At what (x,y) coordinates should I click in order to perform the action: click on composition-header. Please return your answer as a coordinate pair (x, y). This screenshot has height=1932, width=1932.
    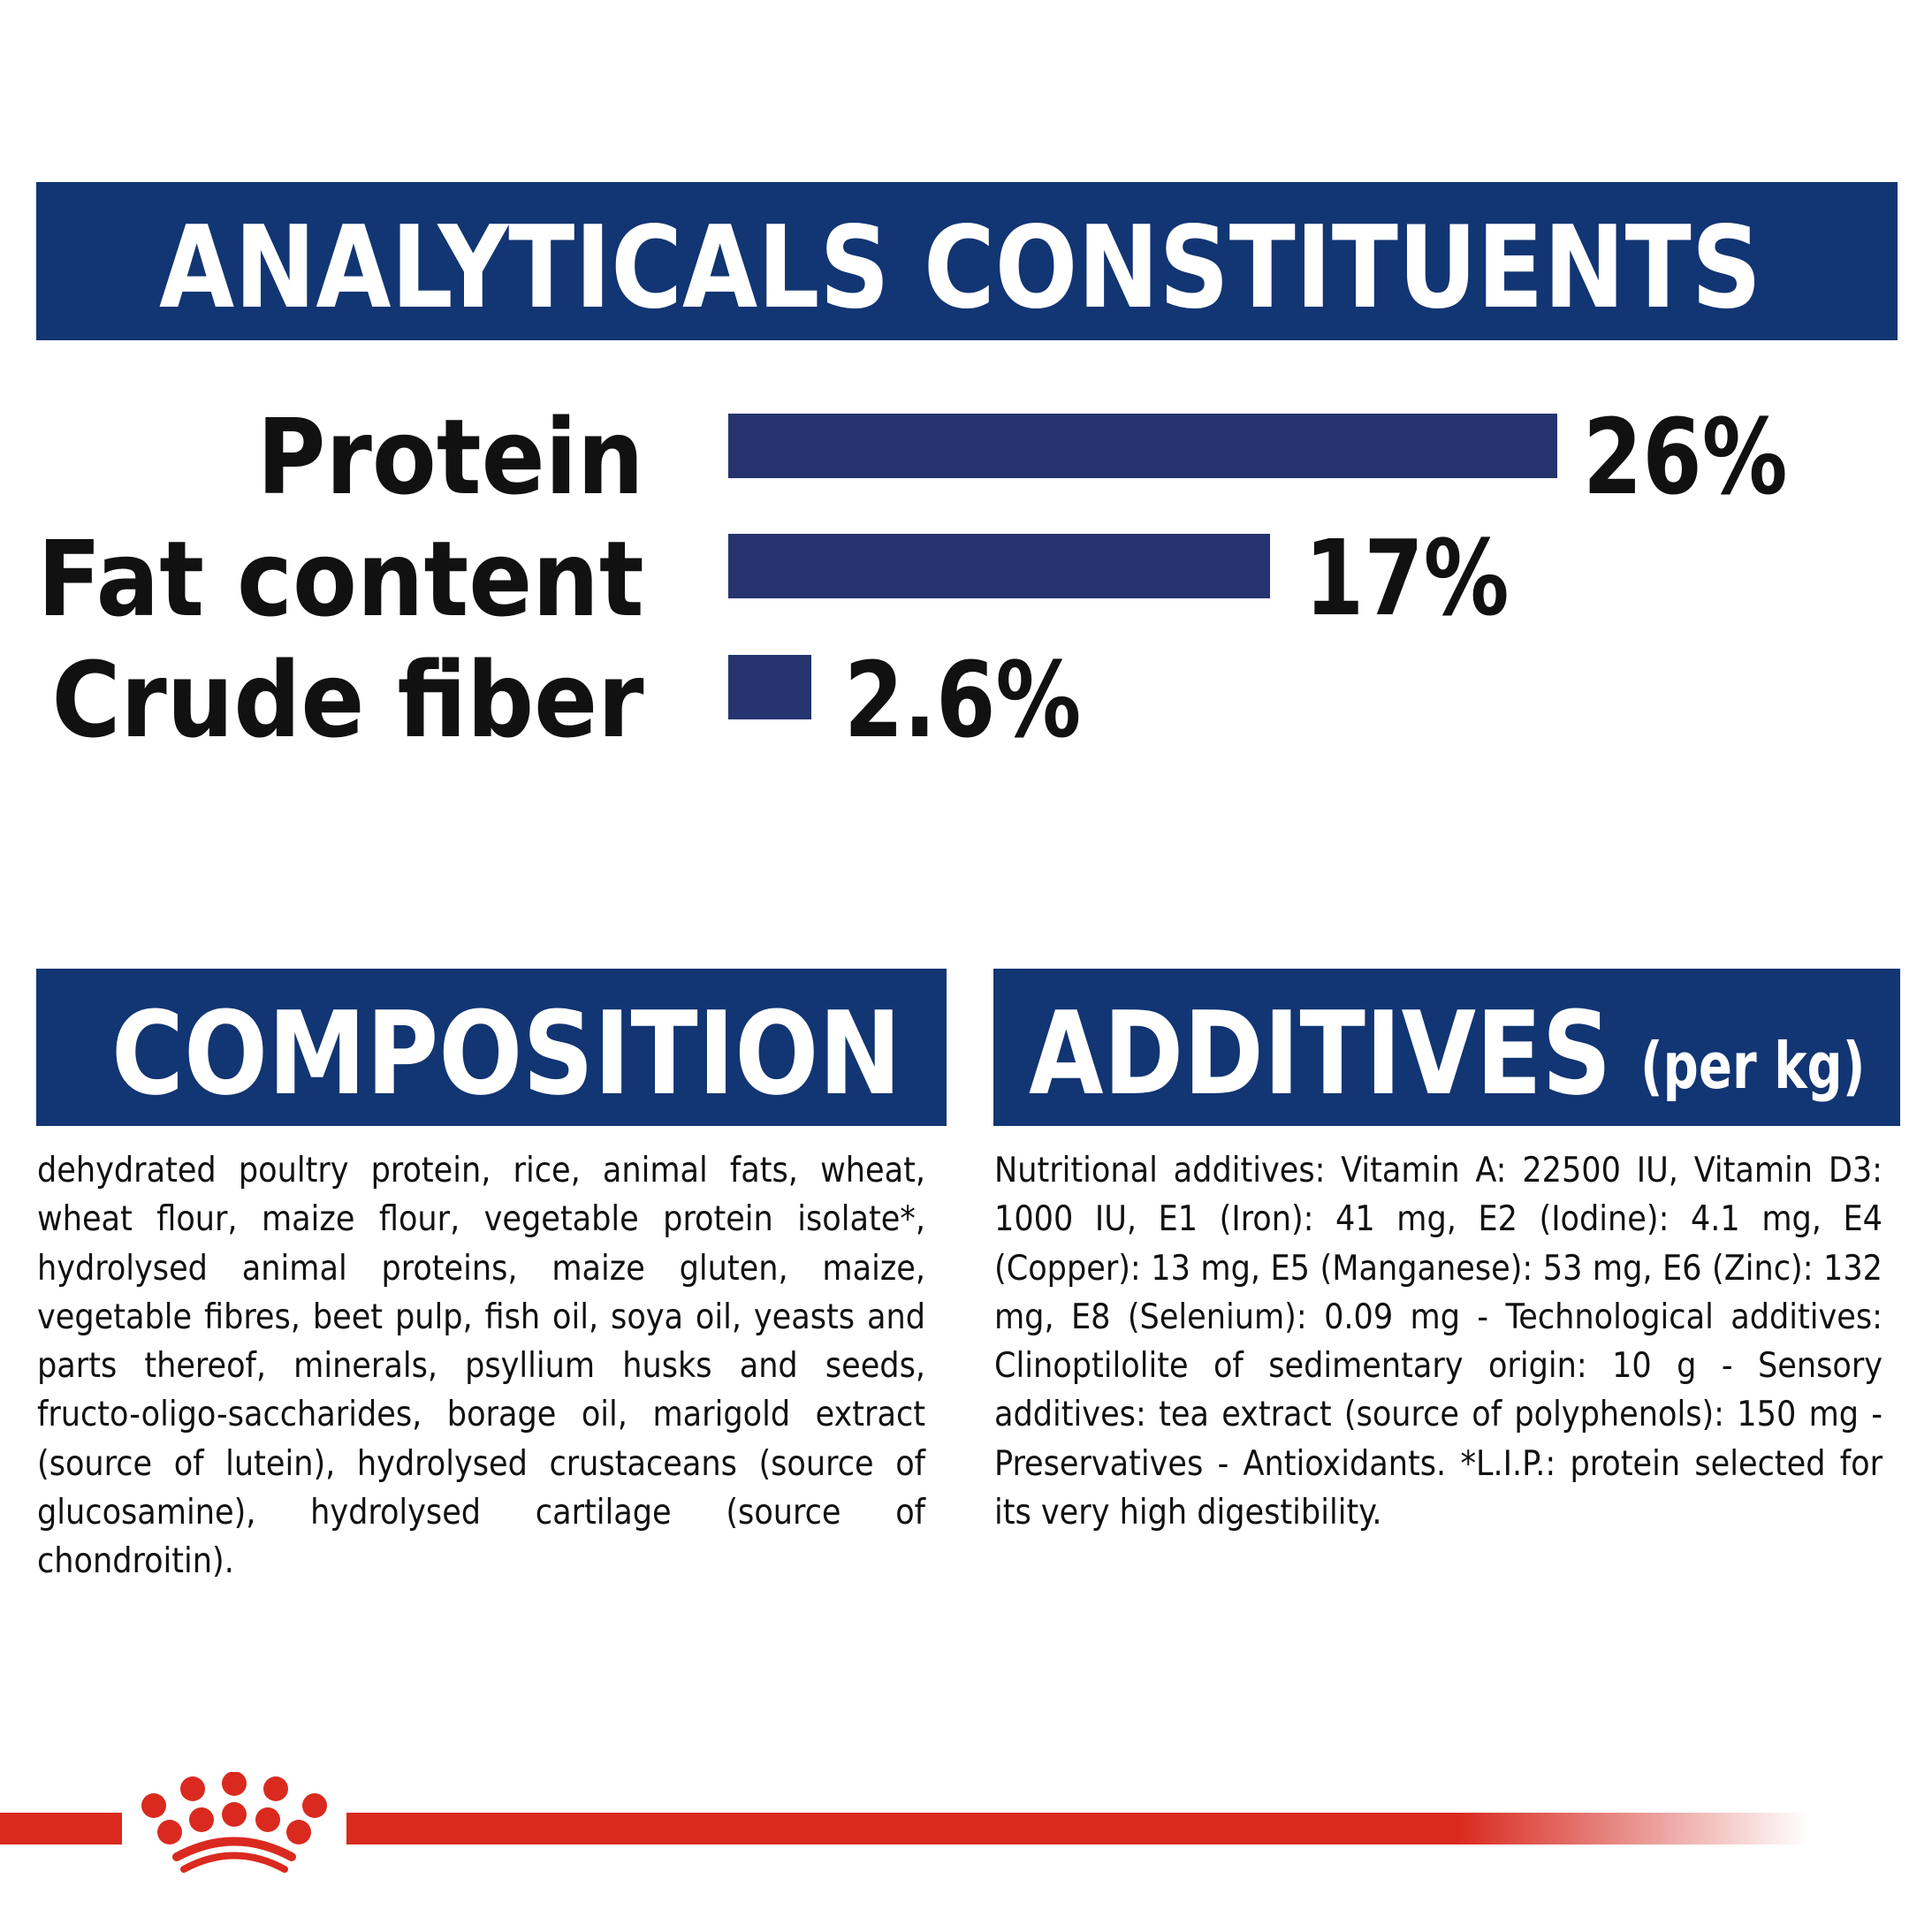
    Looking at the image, I should click on (492, 1048).